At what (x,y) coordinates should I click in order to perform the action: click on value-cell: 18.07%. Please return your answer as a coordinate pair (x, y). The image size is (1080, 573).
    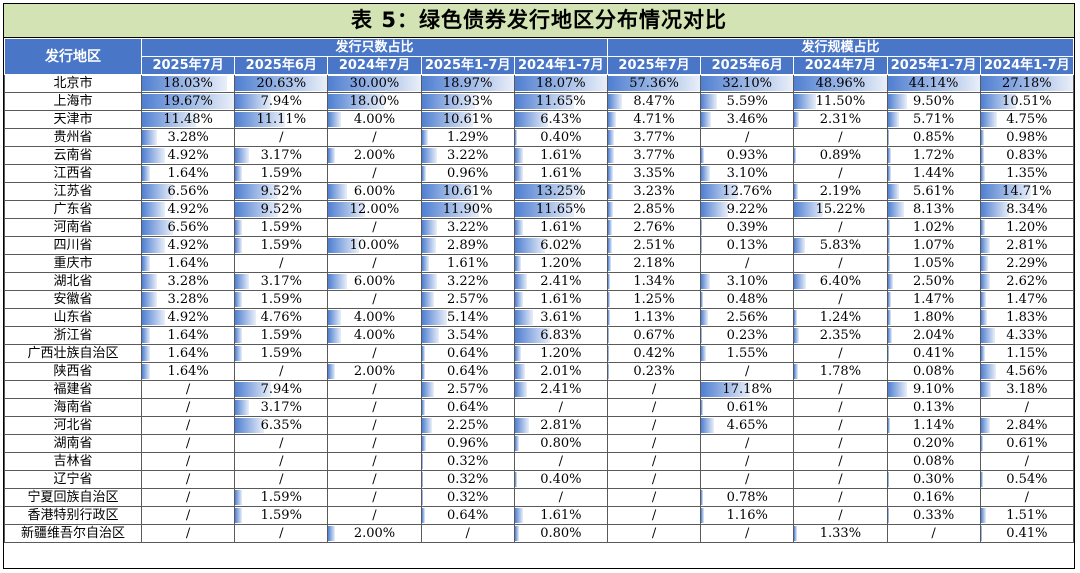
    Looking at the image, I should click on (560, 83).